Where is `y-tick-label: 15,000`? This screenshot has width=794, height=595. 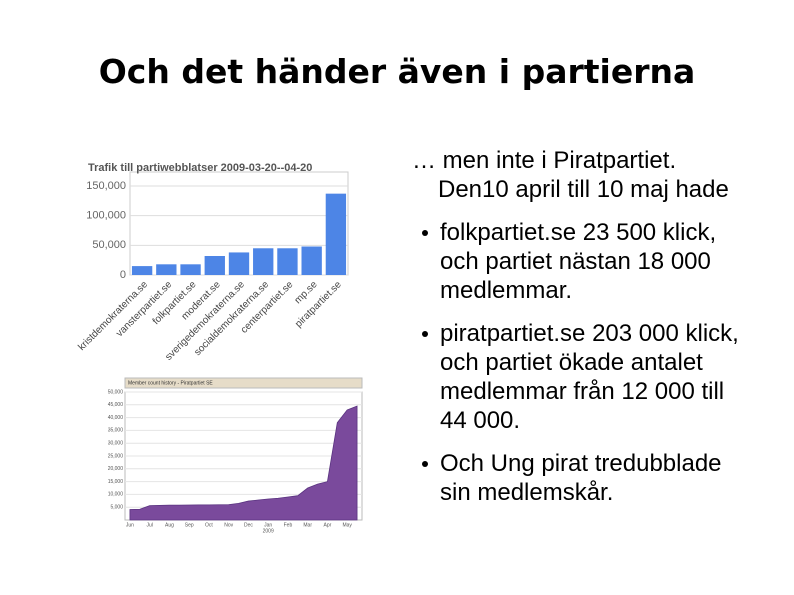 y-tick-label: 15,000 is located at coordinates (116, 482).